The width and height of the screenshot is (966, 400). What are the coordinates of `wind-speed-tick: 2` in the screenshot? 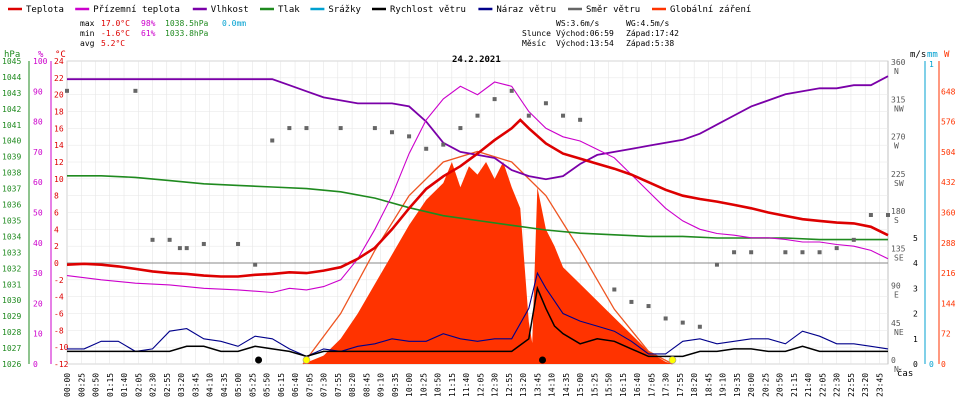 It's located at (915, 314).